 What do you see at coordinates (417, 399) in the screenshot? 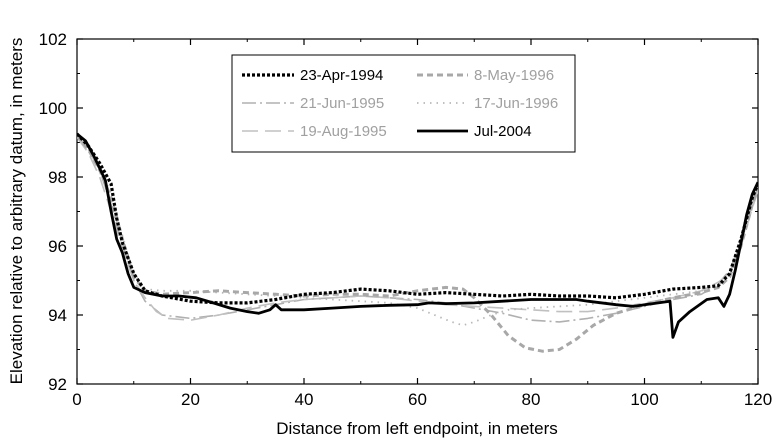
I see `x-tick-label: 60` at bounding box center [417, 399].